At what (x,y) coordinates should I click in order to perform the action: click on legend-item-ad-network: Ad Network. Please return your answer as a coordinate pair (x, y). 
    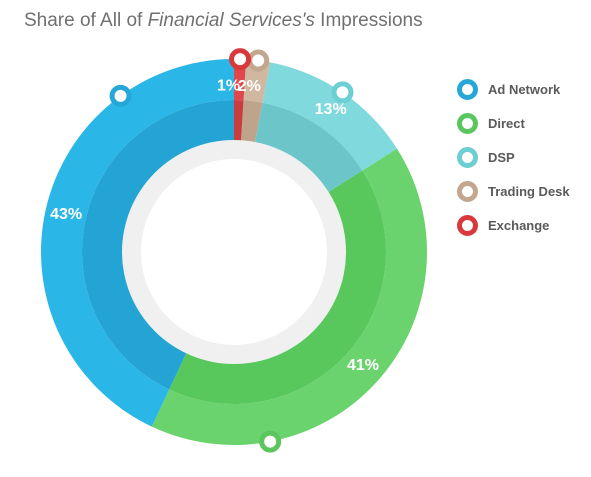
    Looking at the image, I should click on (513, 89).